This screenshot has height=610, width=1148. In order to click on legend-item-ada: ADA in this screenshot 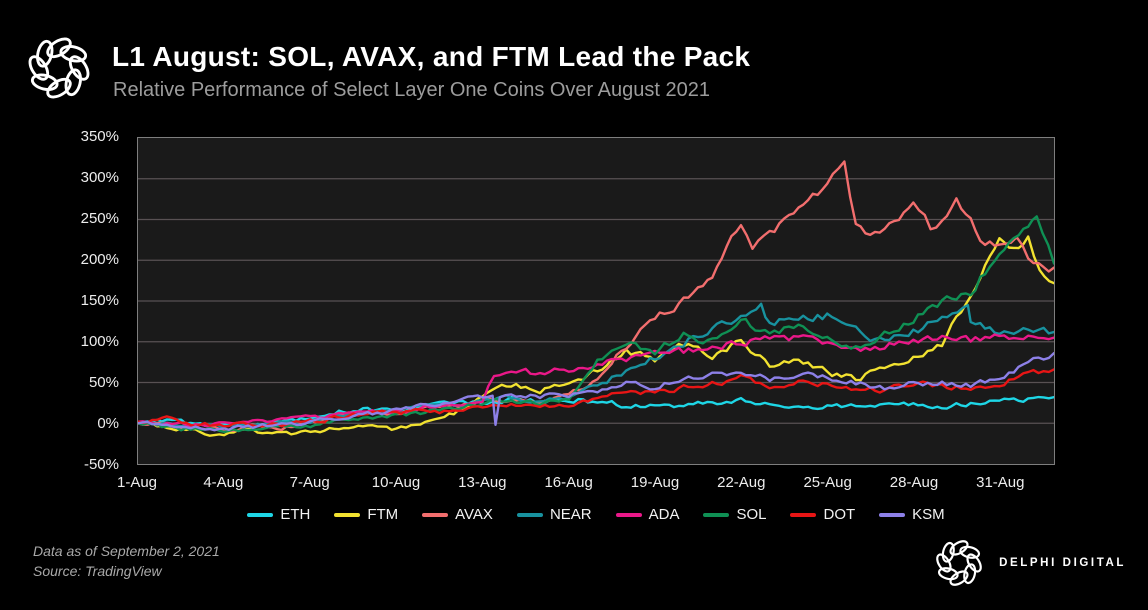, I will do `click(647, 514)`.